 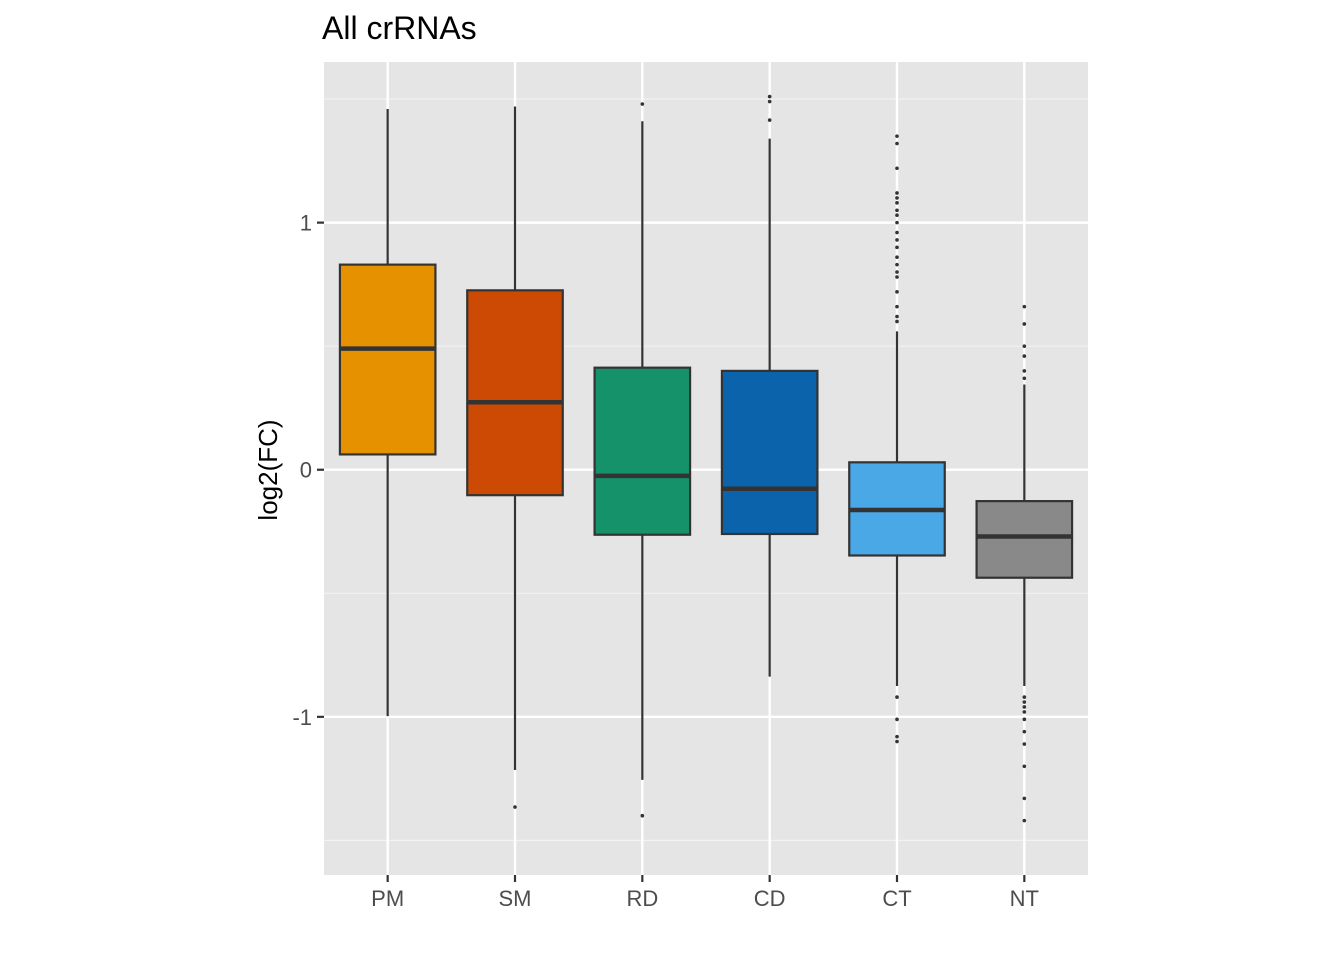 I want to click on box-nt, so click(x=1024, y=563).